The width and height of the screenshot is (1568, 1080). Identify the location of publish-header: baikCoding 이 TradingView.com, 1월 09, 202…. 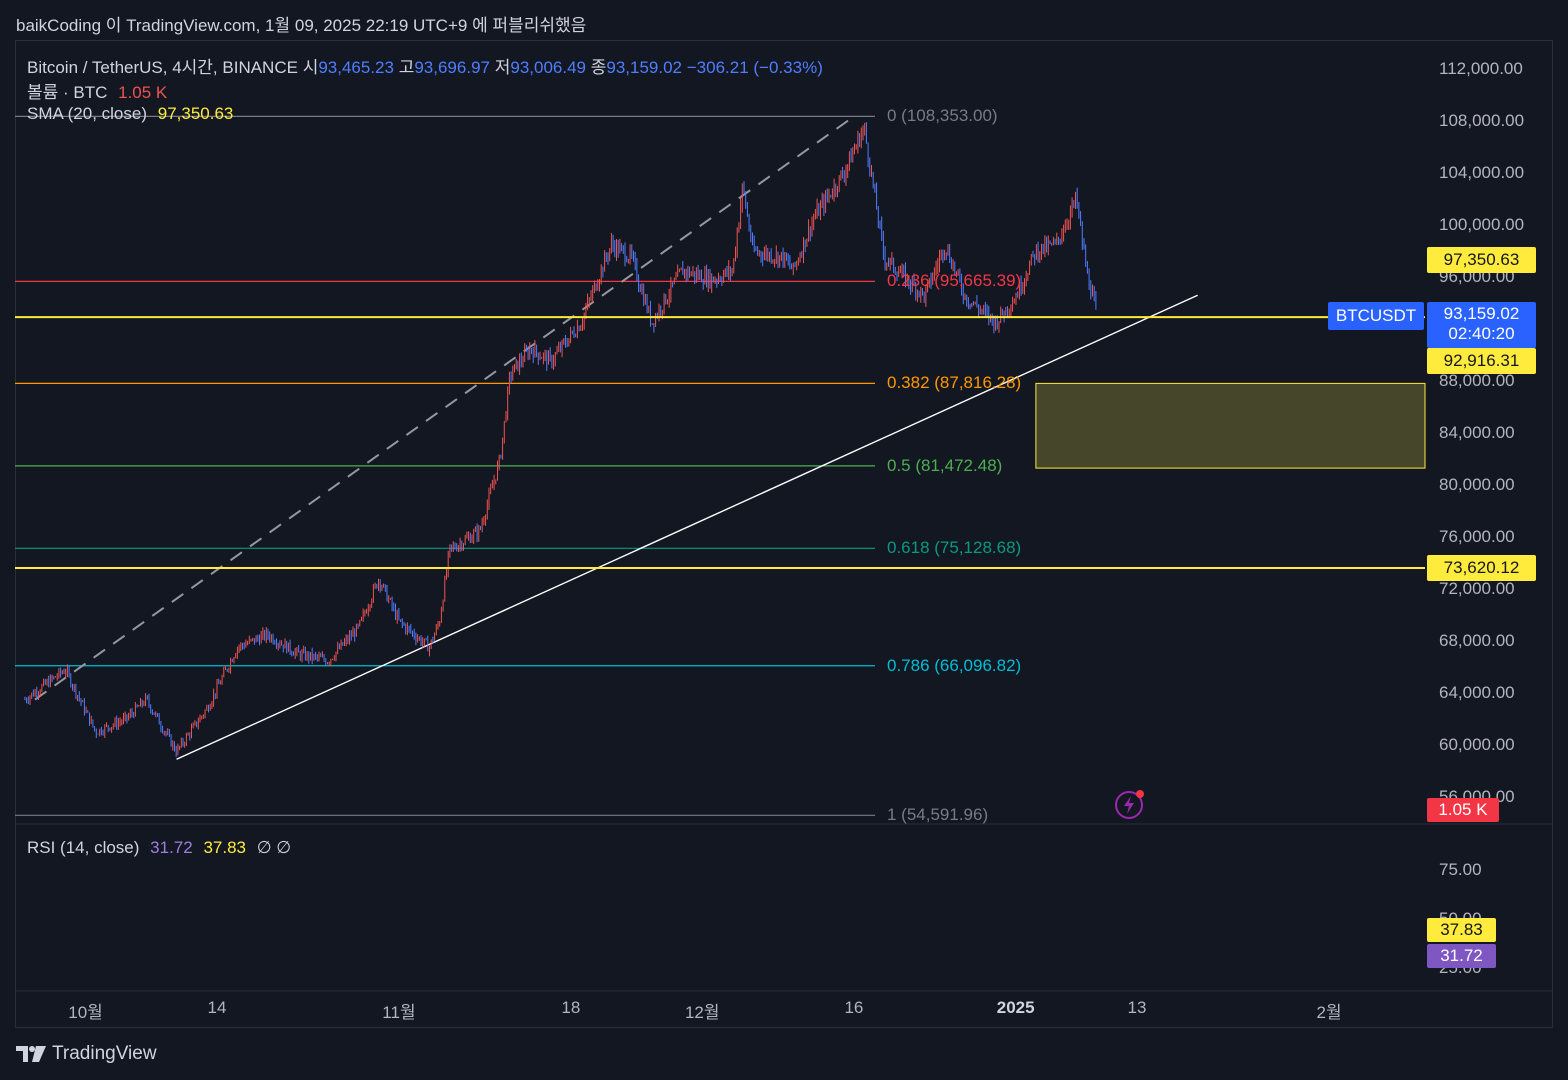
(301, 25).